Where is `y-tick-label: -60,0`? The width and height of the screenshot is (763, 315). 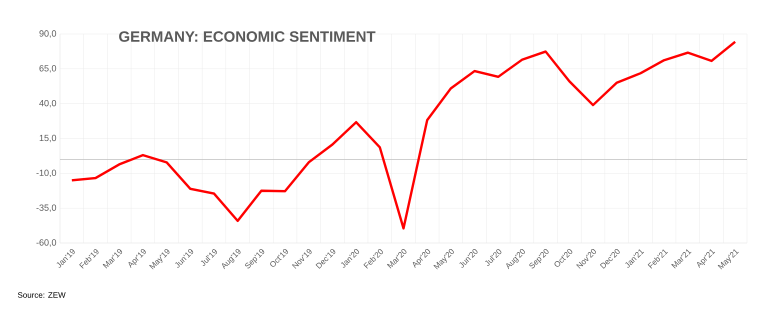 y-tick-label: -60,0 is located at coordinates (46, 243).